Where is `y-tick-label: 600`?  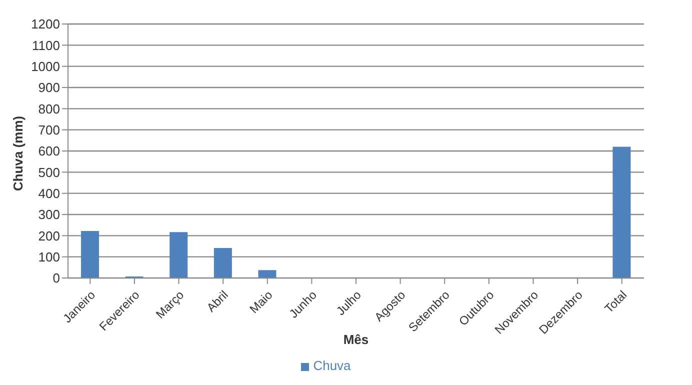
y-tick-label: 600 is located at coordinates (49, 151).